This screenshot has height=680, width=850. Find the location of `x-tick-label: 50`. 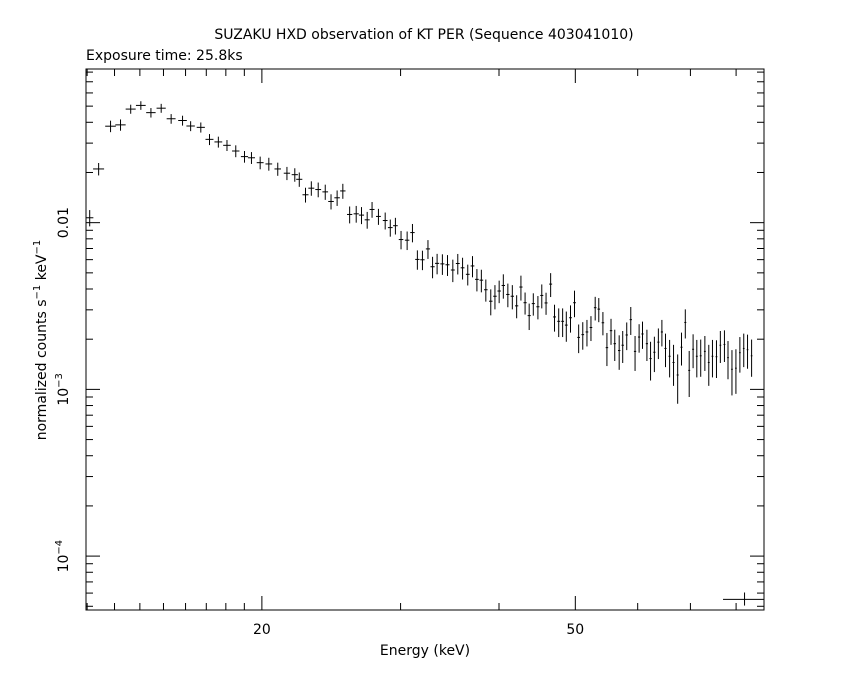

x-tick-label: 50 is located at coordinates (575, 630).